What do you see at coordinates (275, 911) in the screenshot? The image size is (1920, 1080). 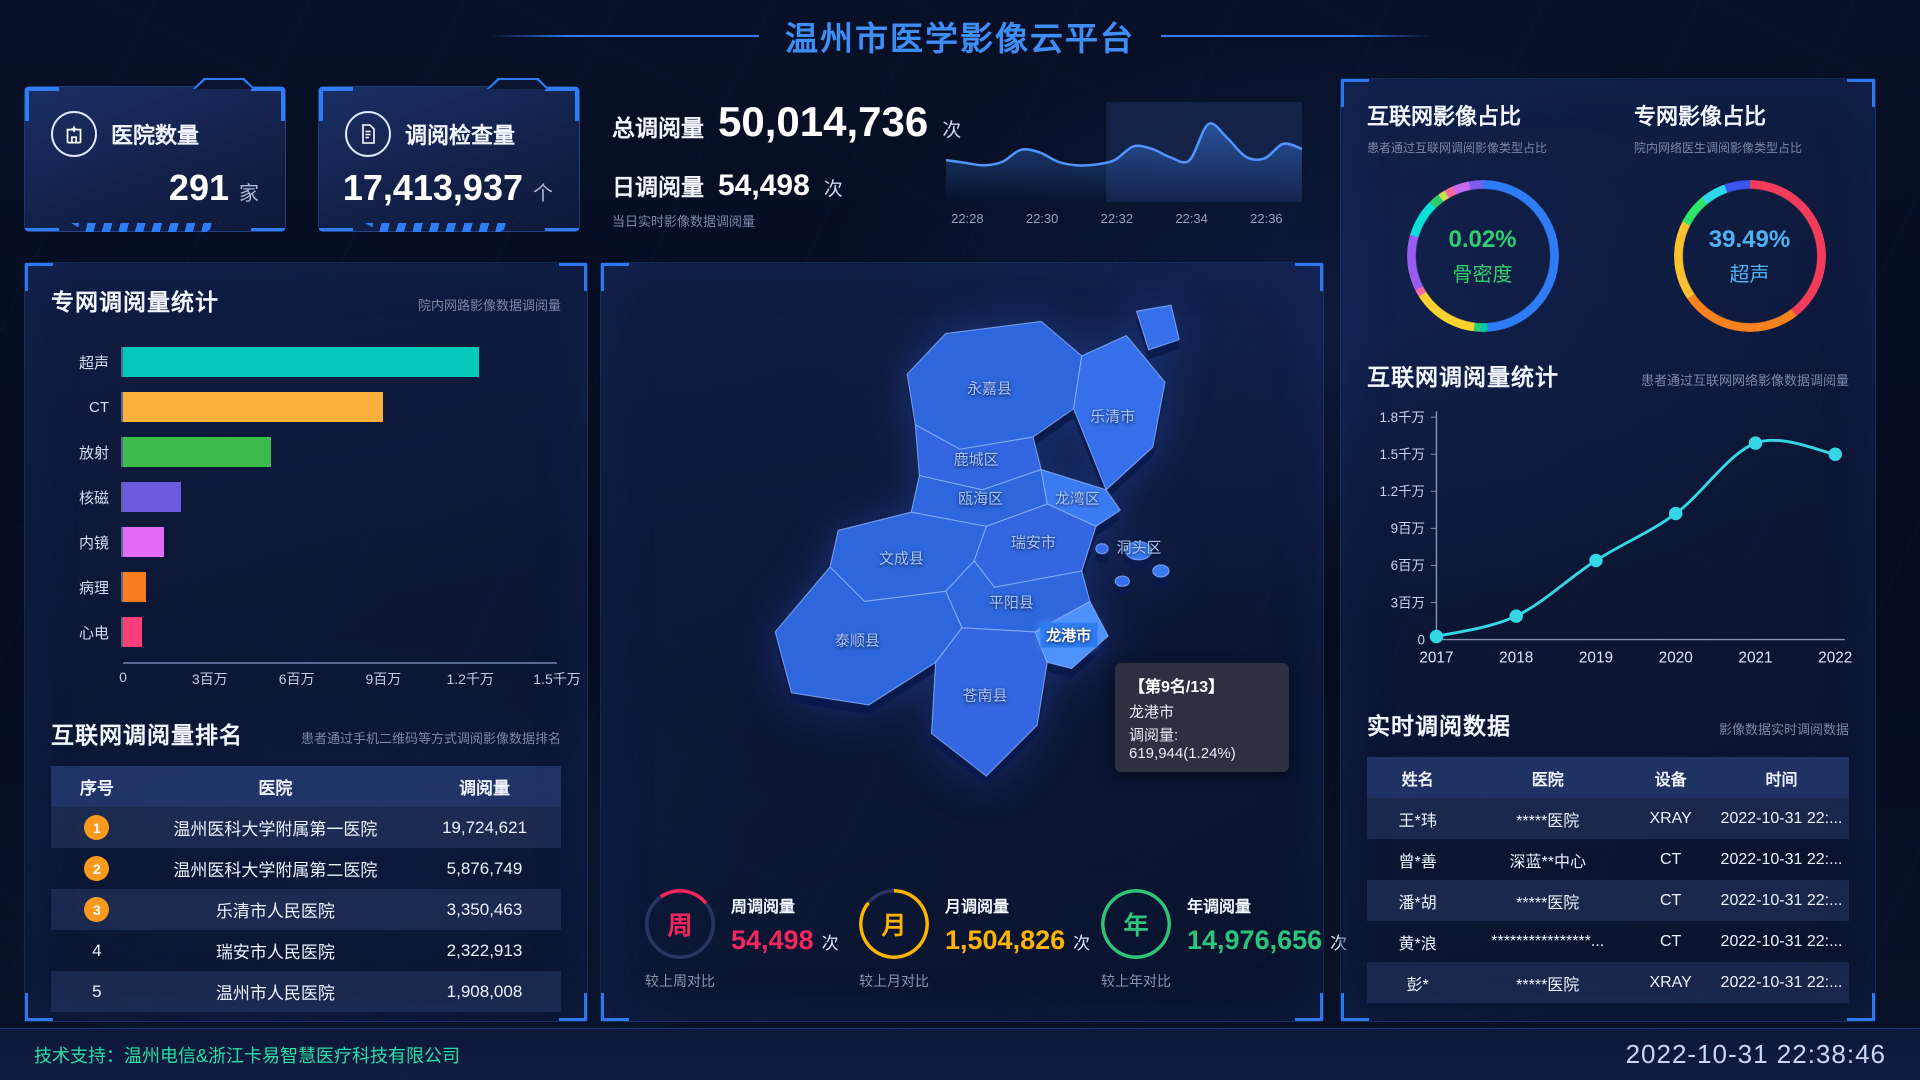 I see `ranking-hospital-cell: 乐清市人民医院` at bounding box center [275, 911].